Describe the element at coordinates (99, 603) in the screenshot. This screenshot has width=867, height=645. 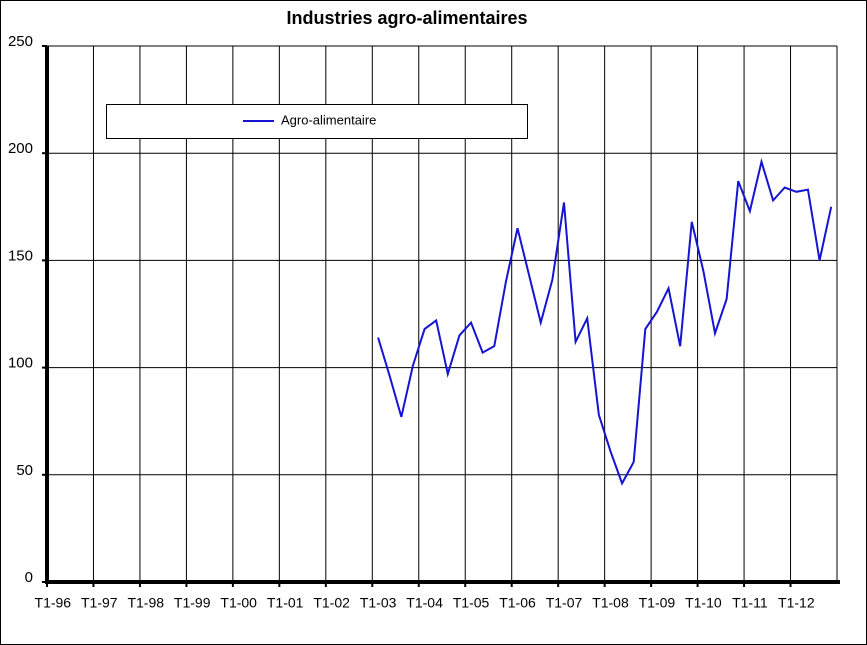
I see `x-tick-label: T1-97` at that location.